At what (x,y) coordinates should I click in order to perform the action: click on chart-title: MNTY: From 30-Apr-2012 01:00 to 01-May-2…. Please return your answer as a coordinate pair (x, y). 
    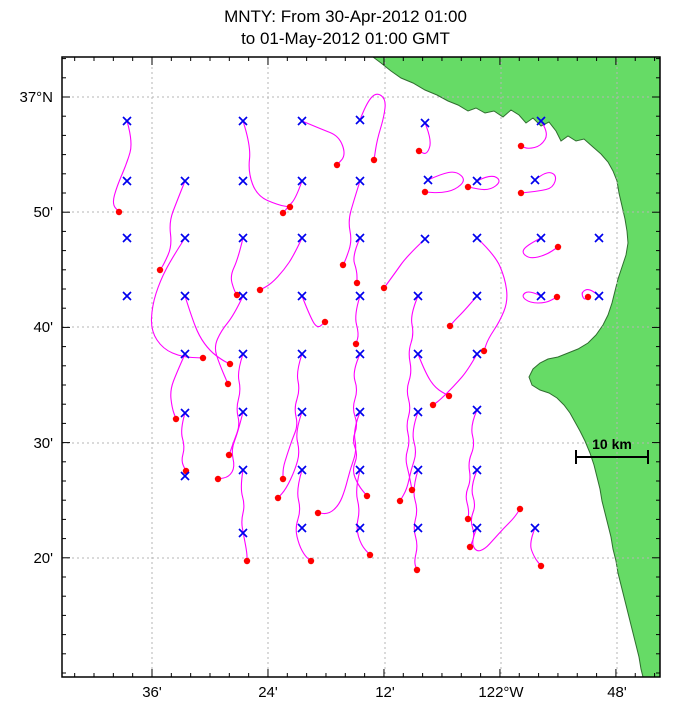
    Looking at the image, I should click on (345, 28).